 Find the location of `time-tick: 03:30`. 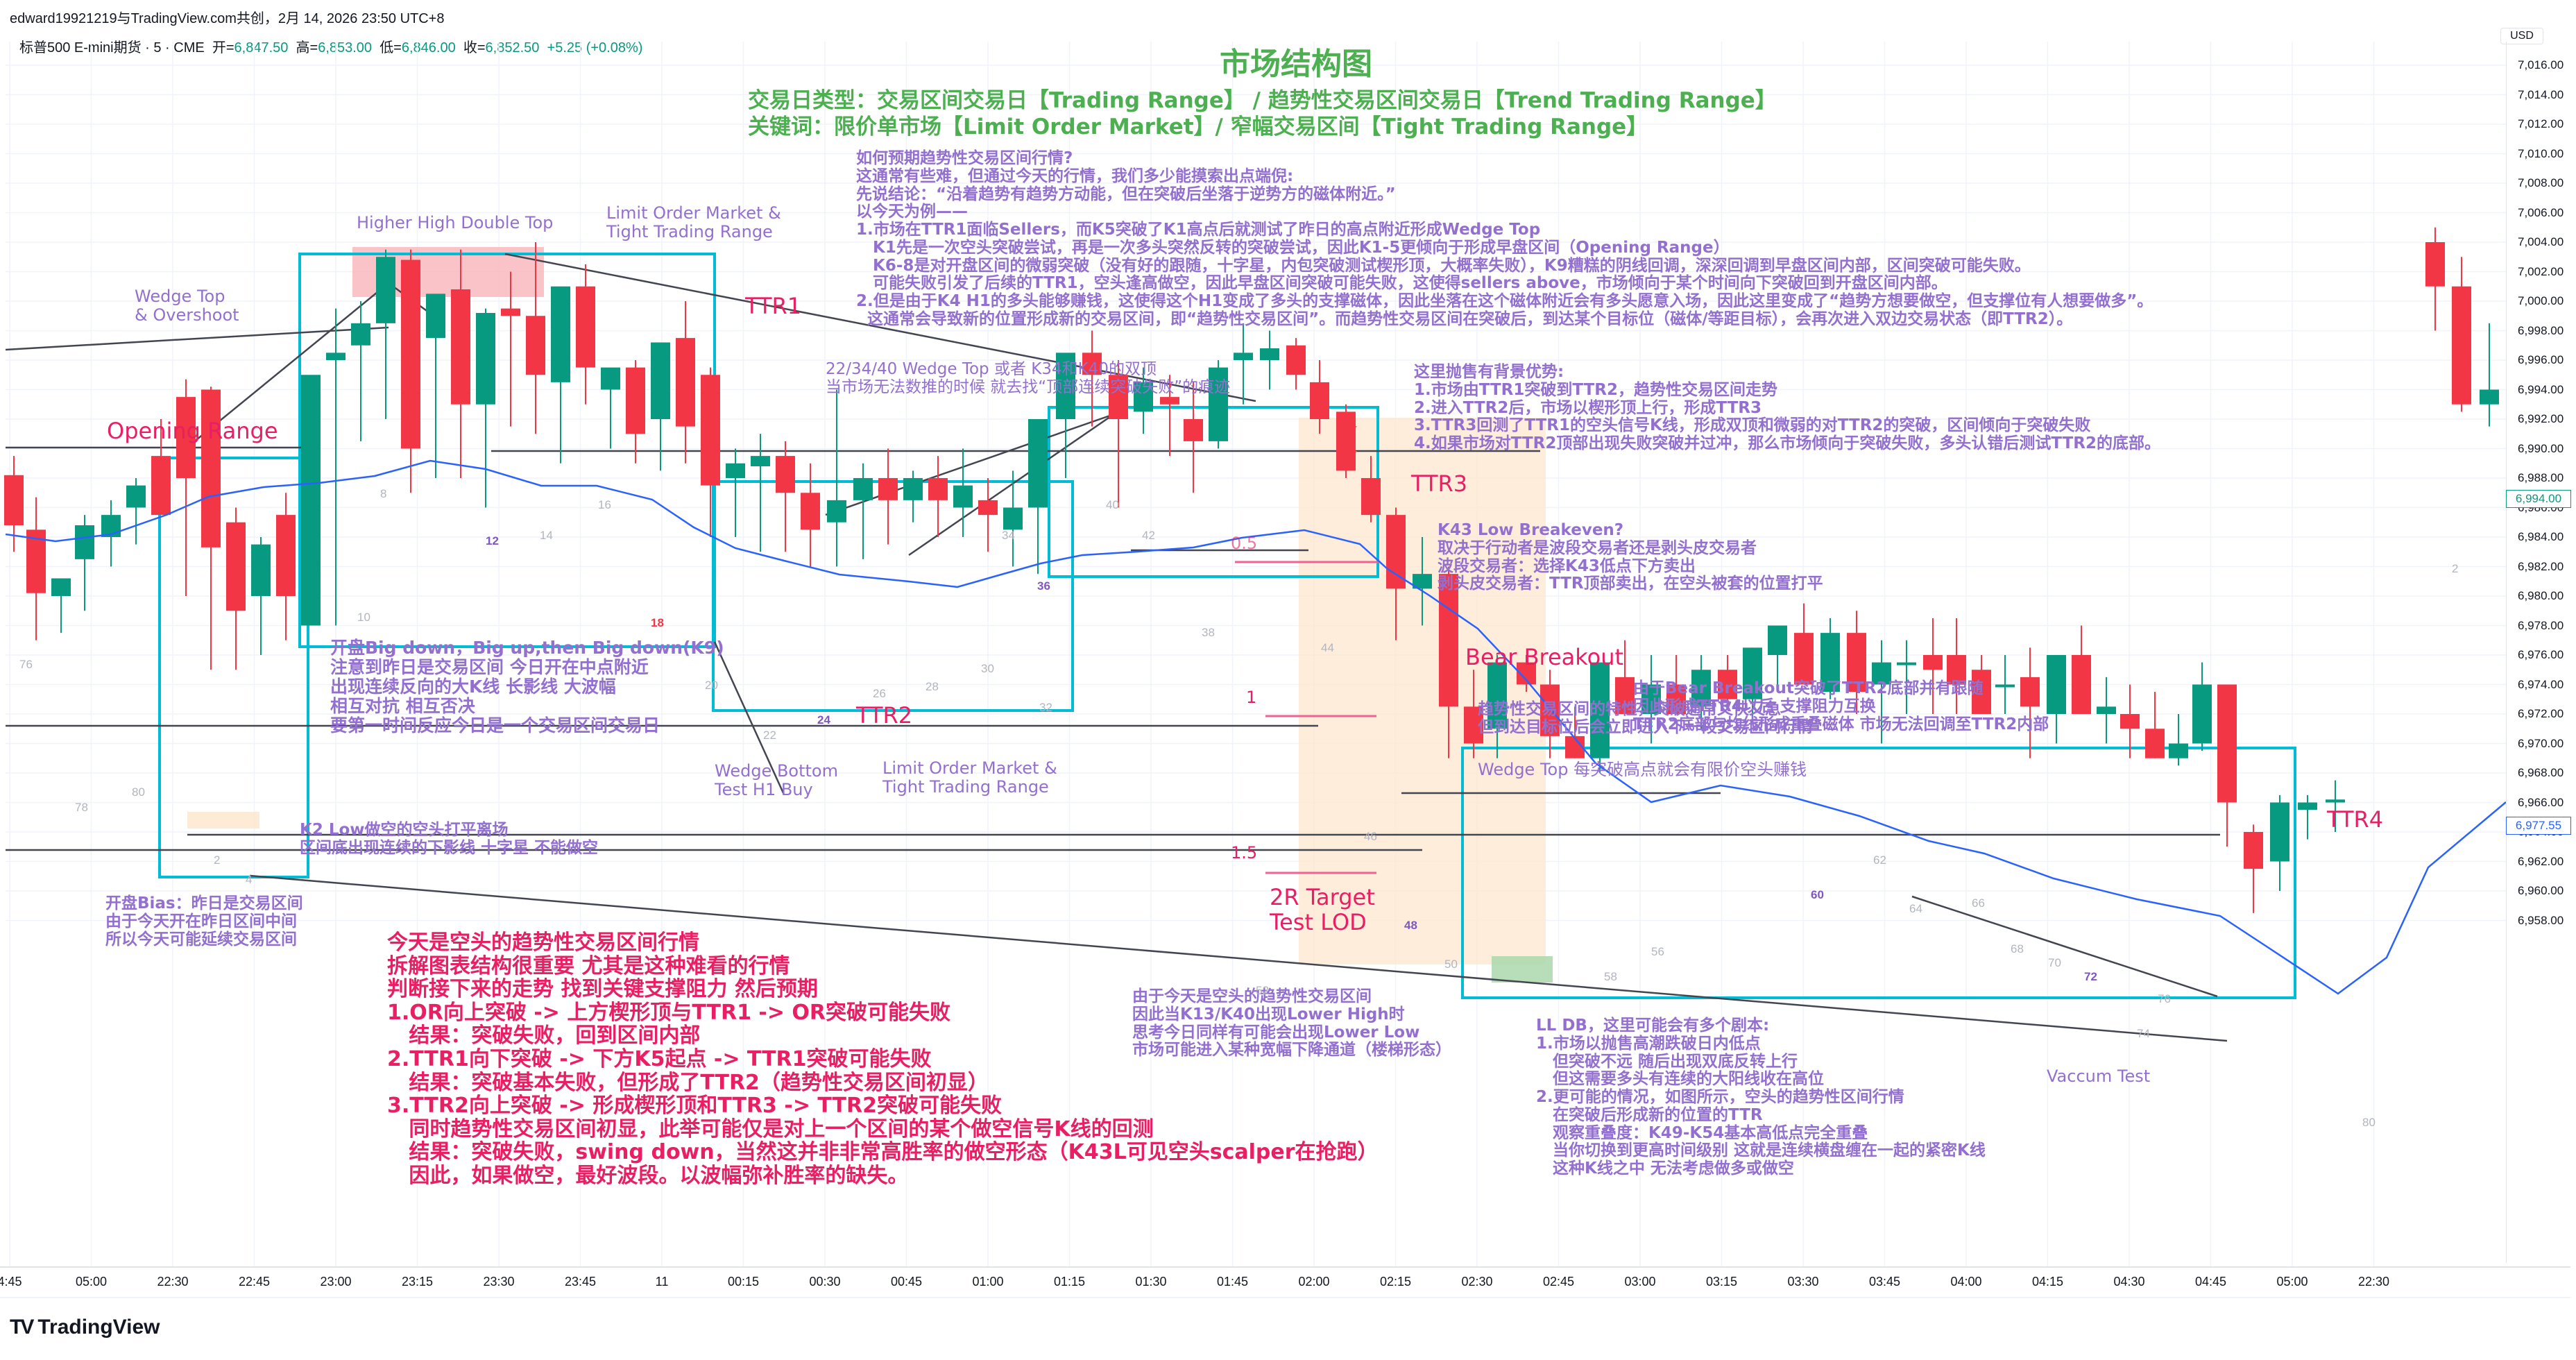

time-tick: 03:30 is located at coordinates (1803, 1282).